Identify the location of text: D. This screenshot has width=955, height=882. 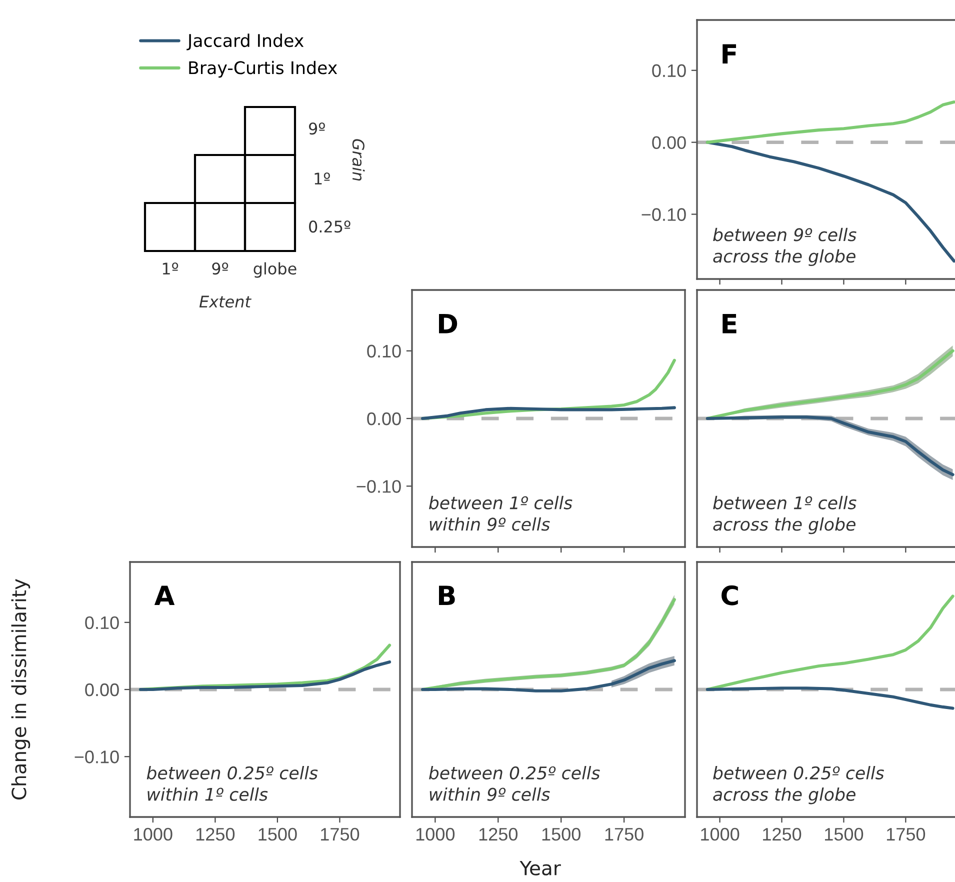
(448, 324).